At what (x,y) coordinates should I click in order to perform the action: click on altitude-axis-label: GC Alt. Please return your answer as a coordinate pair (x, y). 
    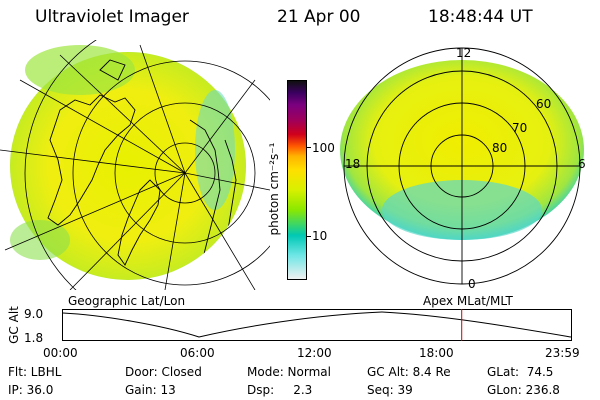
    Looking at the image, I should click on (14, 325).